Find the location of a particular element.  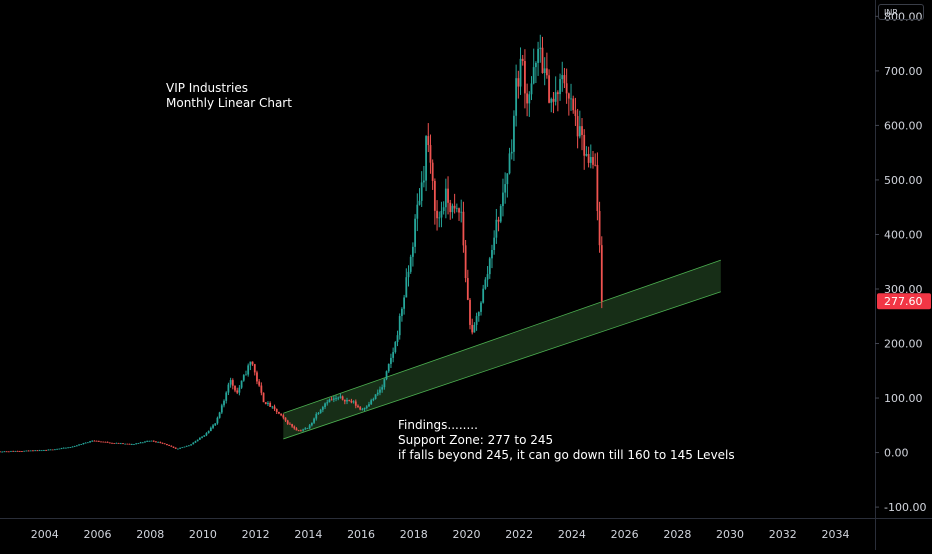

support-channel-lower-line is located at coordinates (502, 365).